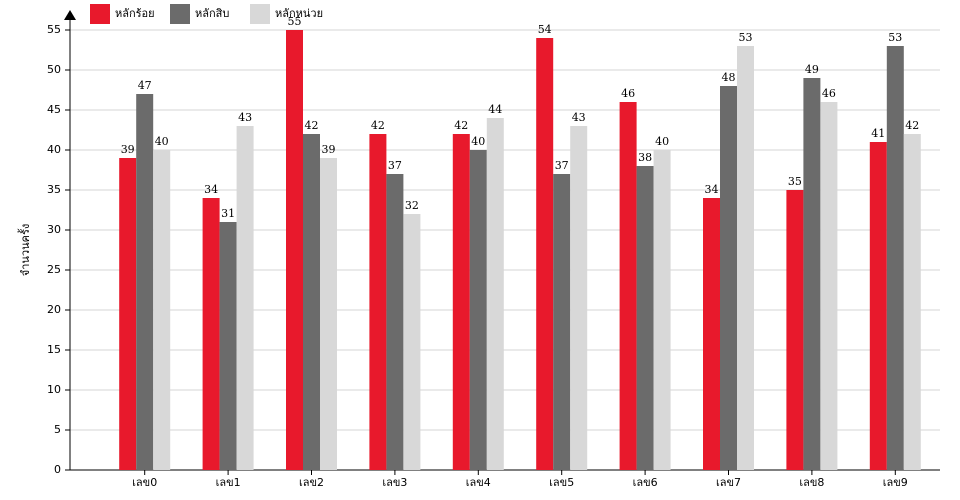 Image resolution: width=960 pixels, height=500 pixels. What do you see at coordinates (54, 309) in the screenshot?
I see `y-tick-label: 20` at bounding box center [54, 309].